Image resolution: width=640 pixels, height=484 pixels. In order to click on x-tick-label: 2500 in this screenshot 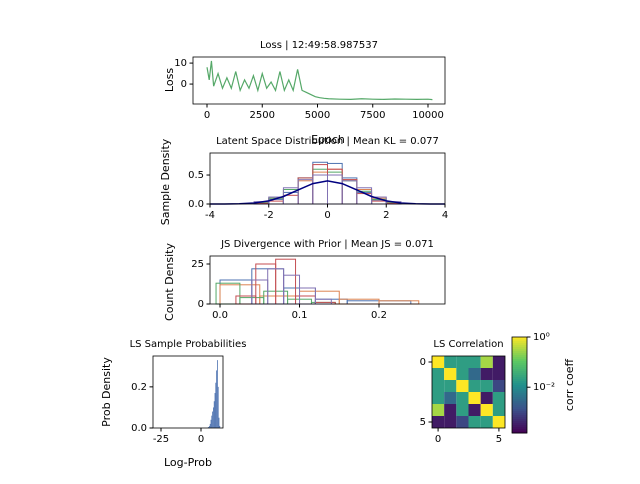, I will do `click(262, 115)`.